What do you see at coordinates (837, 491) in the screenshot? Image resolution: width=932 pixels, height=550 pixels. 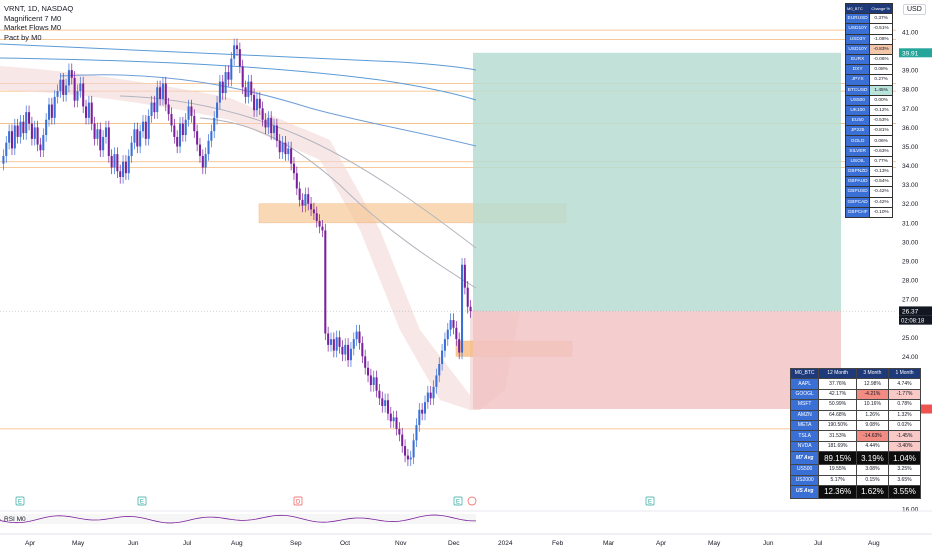 I see `performance-value: 12.36%` at bounding box center [837, 491].